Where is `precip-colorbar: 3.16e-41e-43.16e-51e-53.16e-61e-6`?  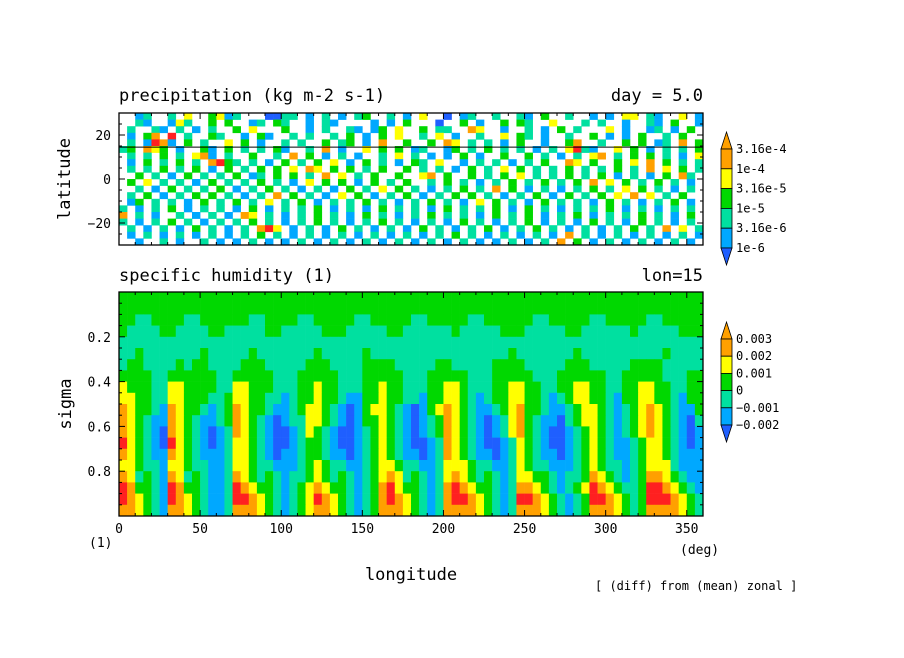
precip-colorbar: 3.16e-41e-43.16e-51e-53.16e-61e-6 is located at coordinates (753, 198).